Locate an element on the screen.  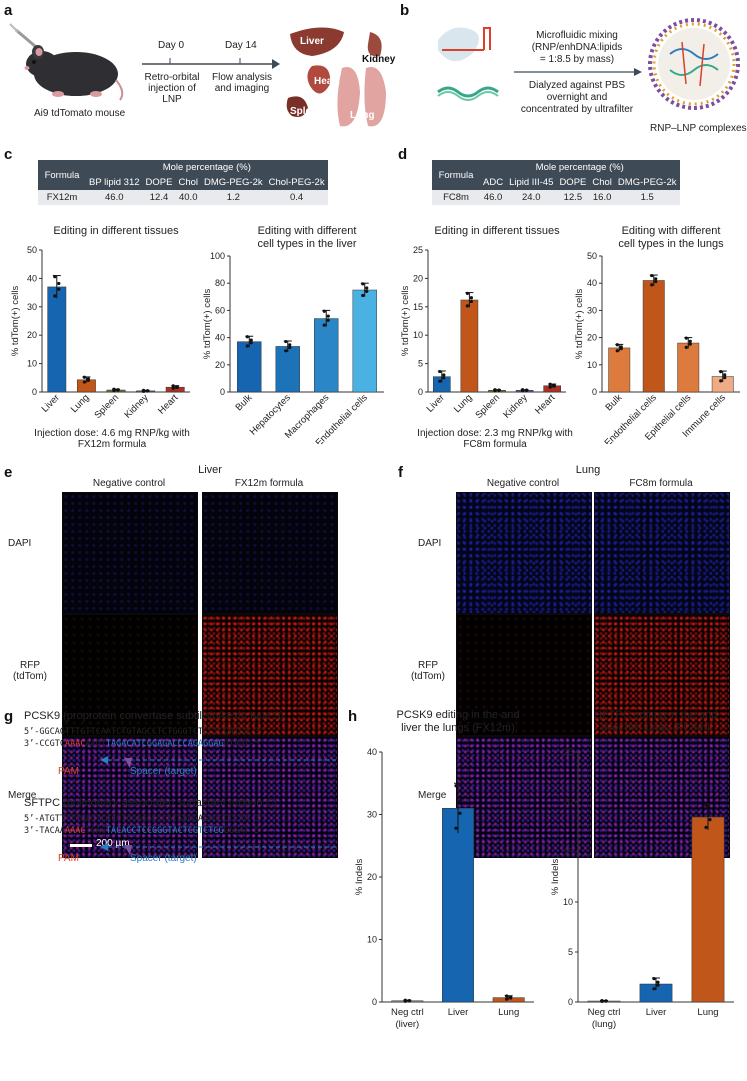
b-line6: concentrated by ultrafilter is located at coordinates (577, 109).